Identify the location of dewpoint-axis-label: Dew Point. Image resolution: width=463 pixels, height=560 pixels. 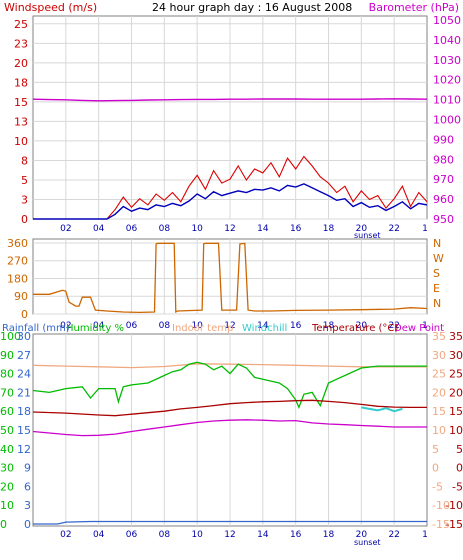
(419, 328).